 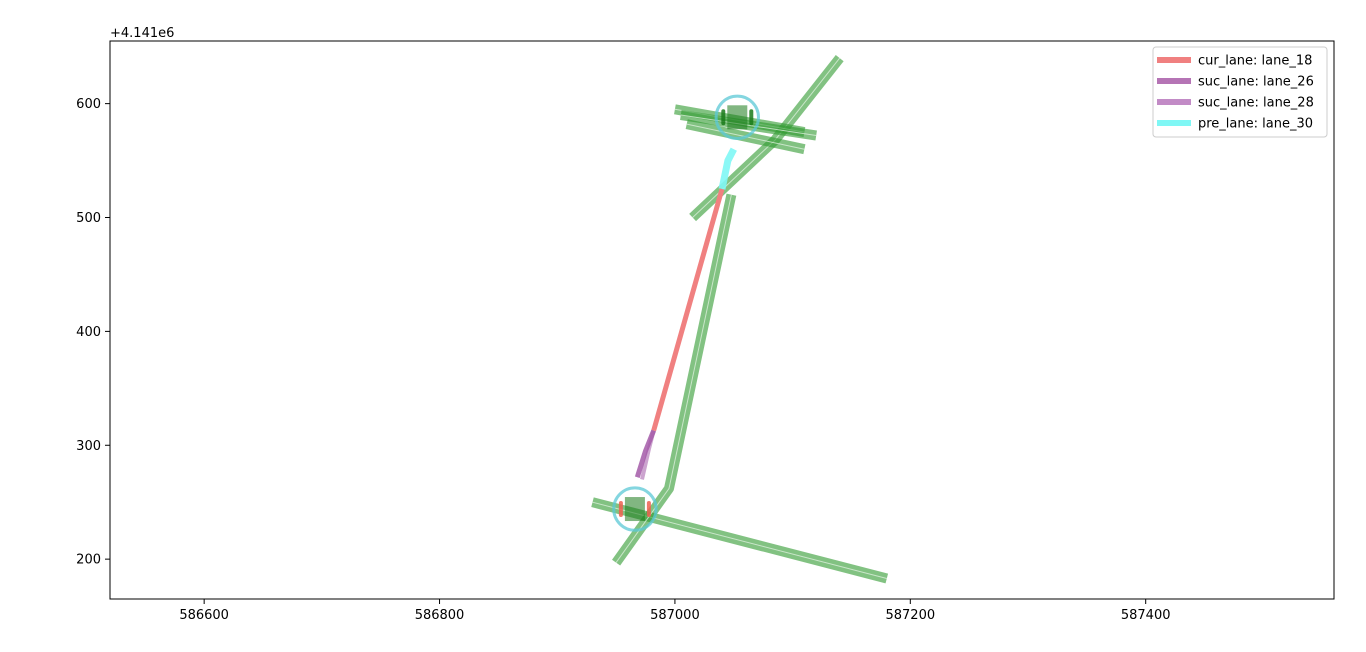 I want to click on x-tick-label-1: 586800, so click(x=440, y=615).